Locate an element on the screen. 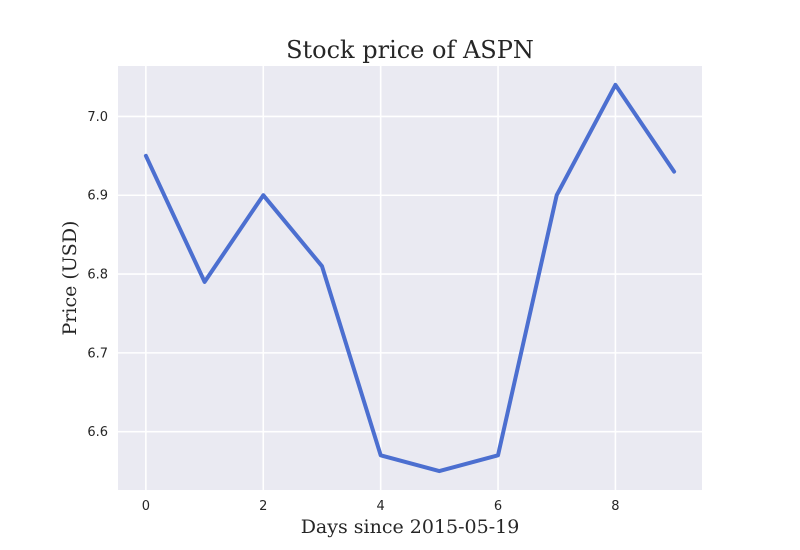  y-tick-label: 7.0 is located at coordinates (97, 117).